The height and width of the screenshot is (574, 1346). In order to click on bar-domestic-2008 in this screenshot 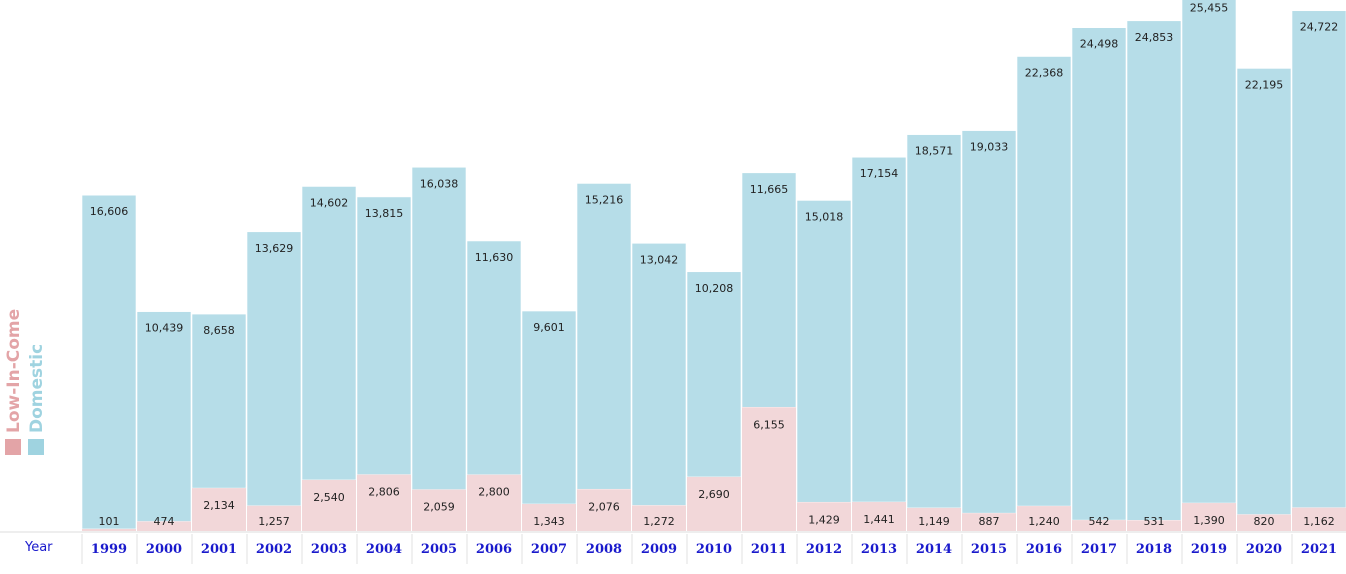, I will do `click(604, 336)`.